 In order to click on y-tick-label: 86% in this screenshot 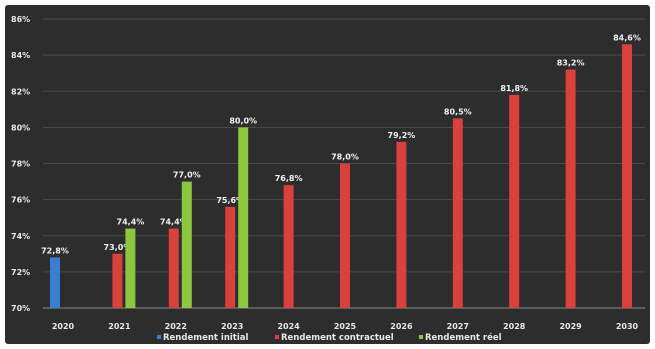, I will do `click(20, 19)`.